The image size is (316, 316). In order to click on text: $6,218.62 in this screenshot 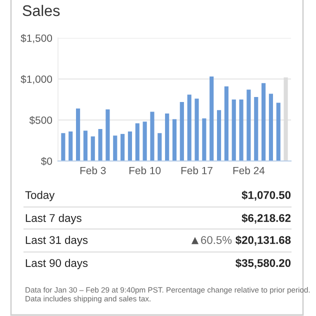, I will do `click(266, 219)`.